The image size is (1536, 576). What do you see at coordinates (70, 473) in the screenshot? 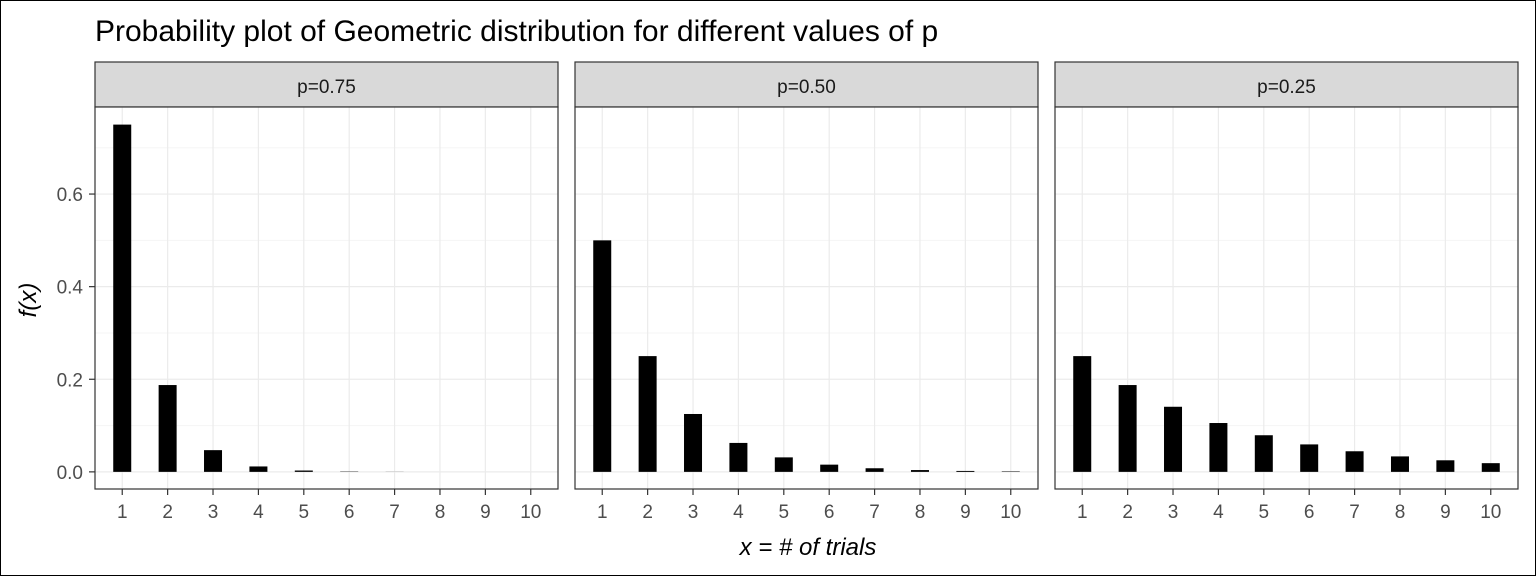
I see `y-tick-label: 0.0` at bounding box center [70, 473].